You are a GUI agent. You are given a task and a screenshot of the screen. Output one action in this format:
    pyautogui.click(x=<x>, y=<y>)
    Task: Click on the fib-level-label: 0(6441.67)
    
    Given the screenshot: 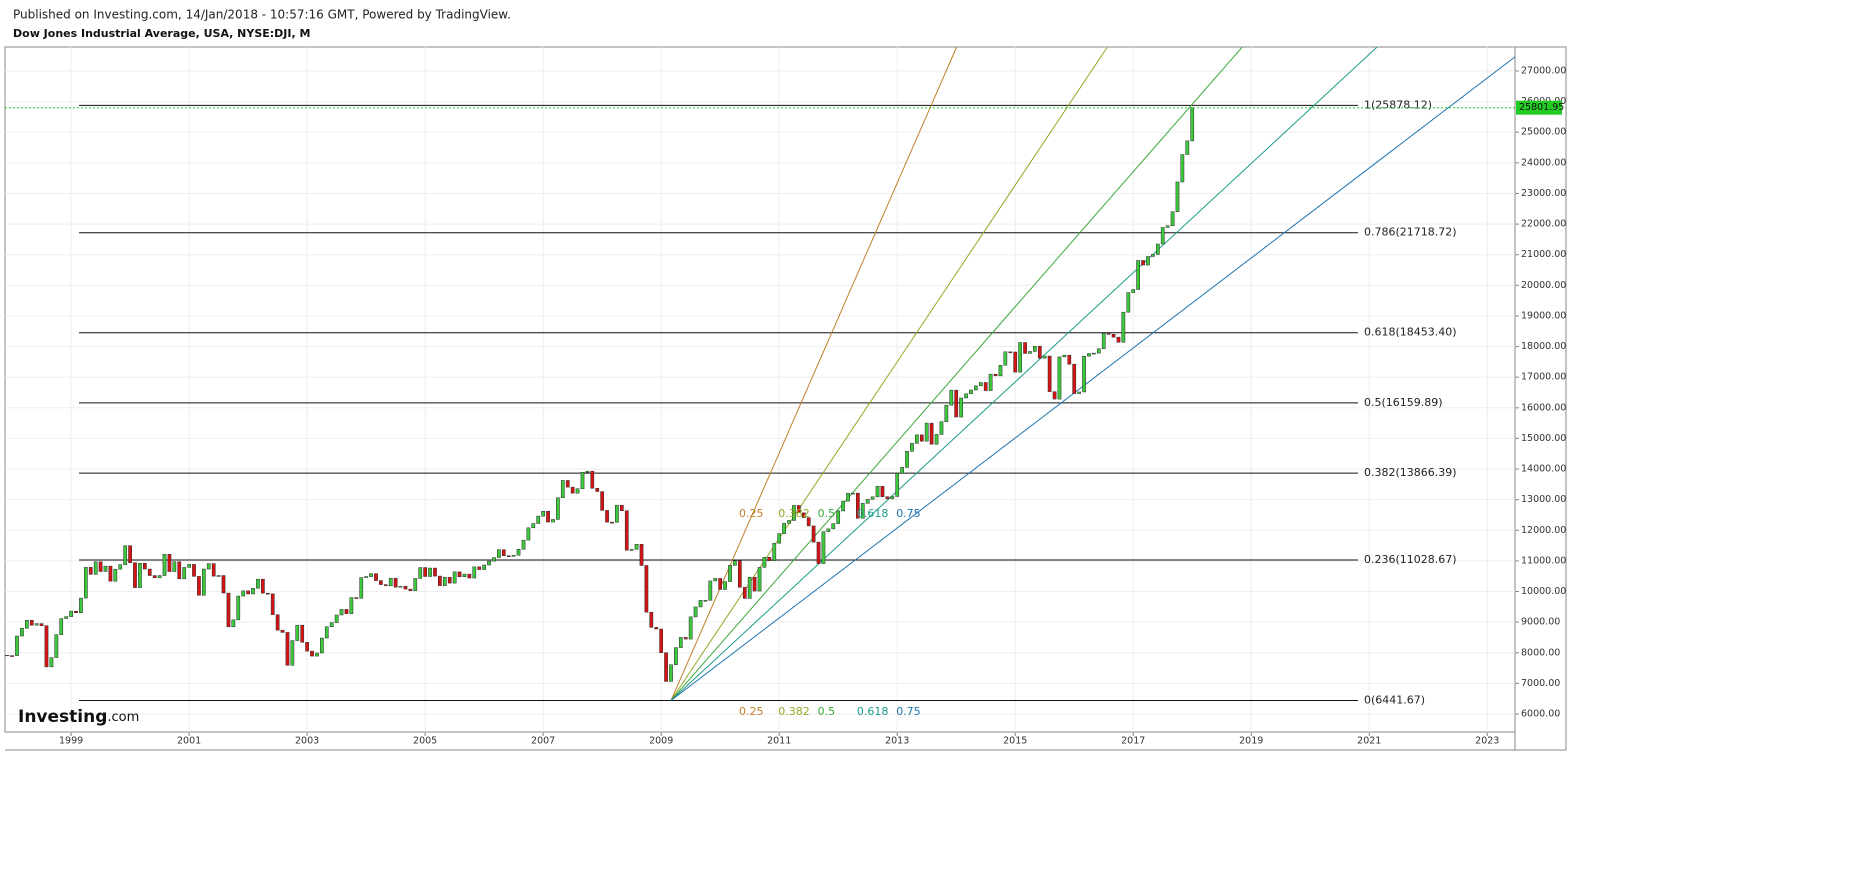 What is the action you would take?
    pyautogui.click(x=1394, y=699)
    